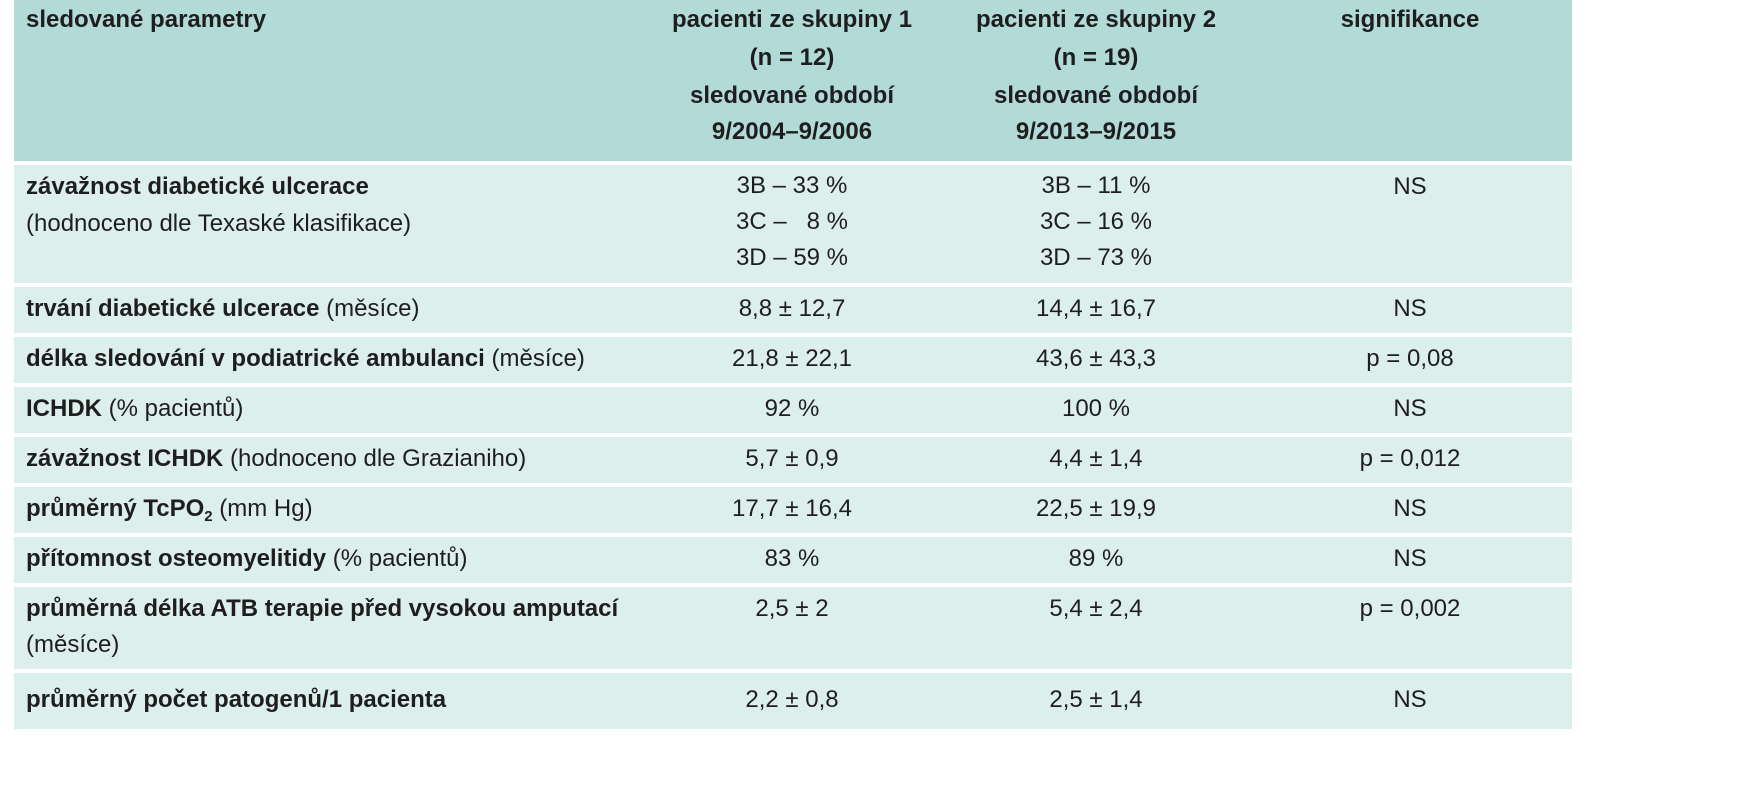 The image size is (1762, 800). Describe the element at coordinates (1096, 257) in the screenshot. I see `group-2-value-3d: 3D – 73 %` at that location.